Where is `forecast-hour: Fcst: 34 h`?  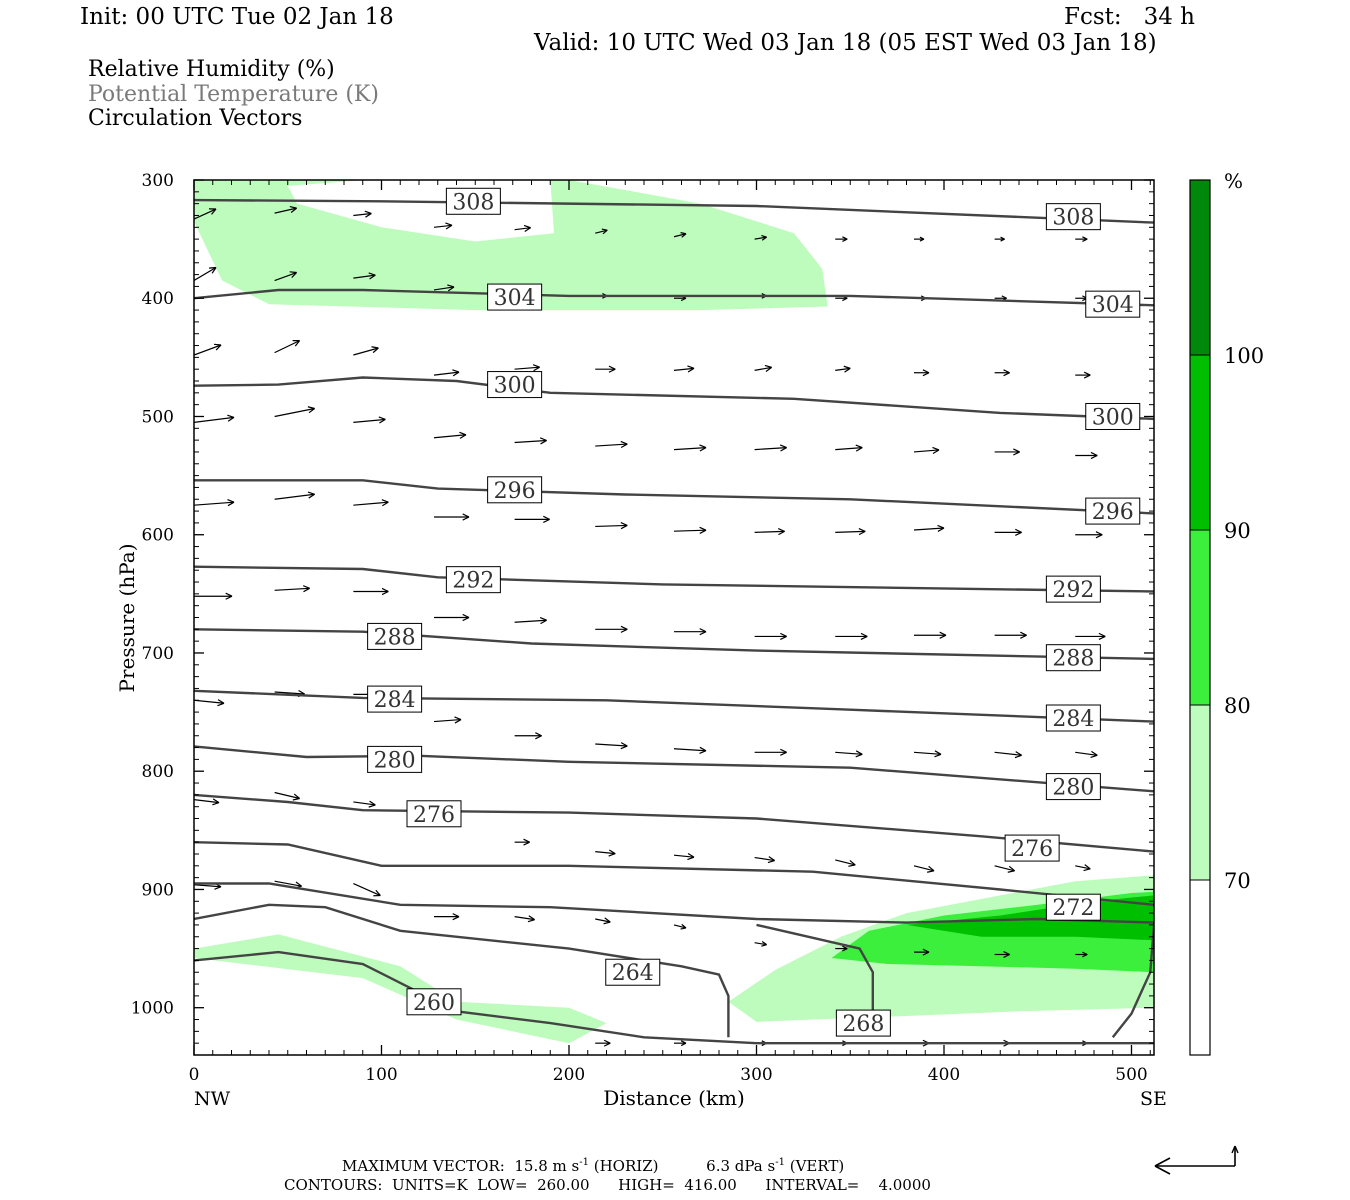 forecast-hour: Fcst: 34 h is located at coordinates (1129, 17).